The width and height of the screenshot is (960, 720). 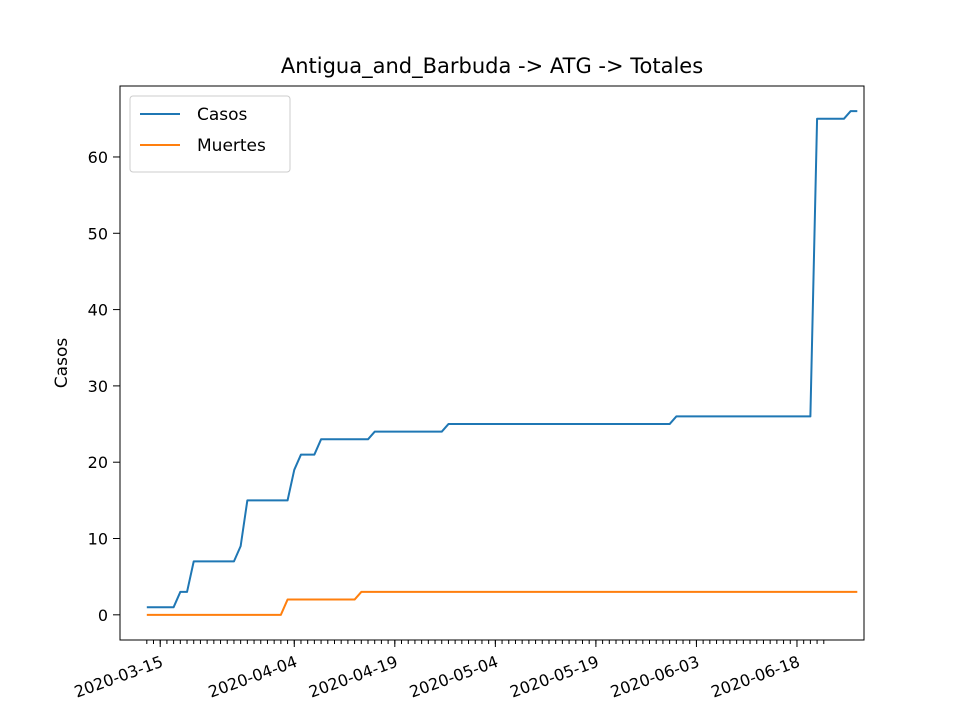 I want to click on chart-title: Antigua_and_Barbuda -> ATG -> Totales, so click(x=492, y=66).